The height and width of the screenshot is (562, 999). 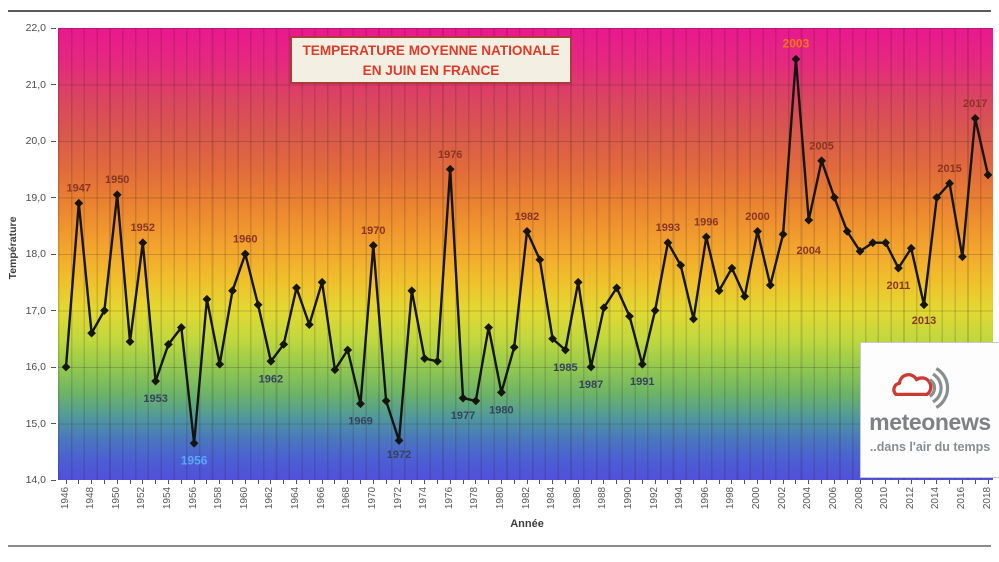 I want to click on svg-text: 1962, so click(x=271, y=379).